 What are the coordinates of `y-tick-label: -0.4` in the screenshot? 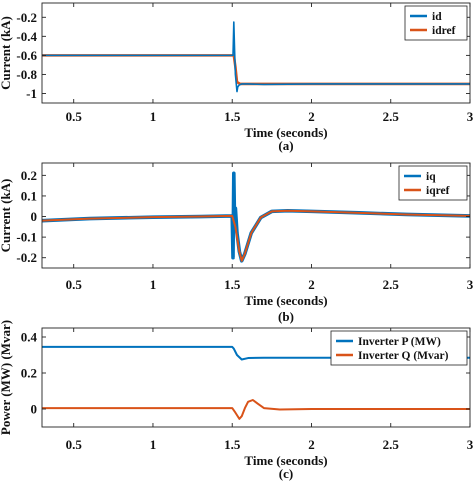 It's located at (26, 36).